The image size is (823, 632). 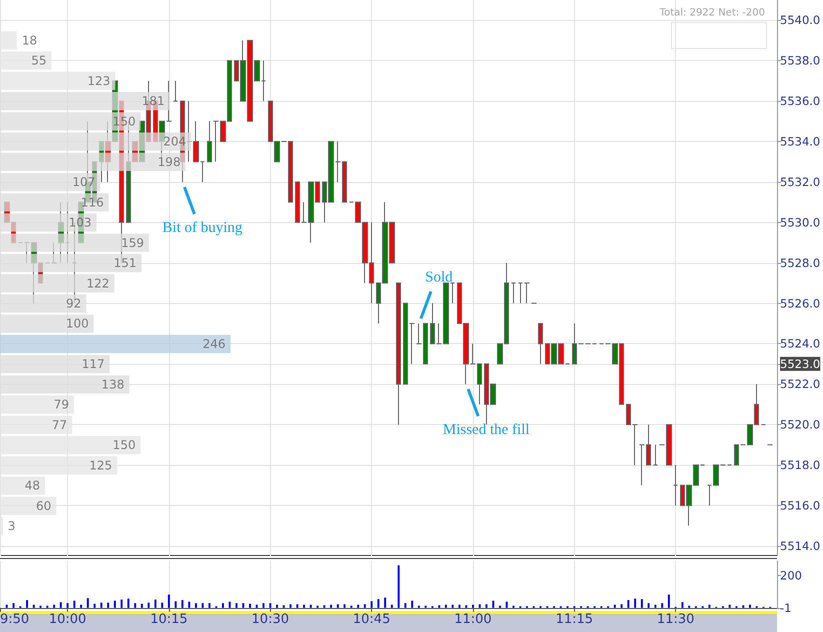 What do you see at coordinates (125, 263) in the screenshot?
I see `data-label: 151` at bounding box center [125, 263].